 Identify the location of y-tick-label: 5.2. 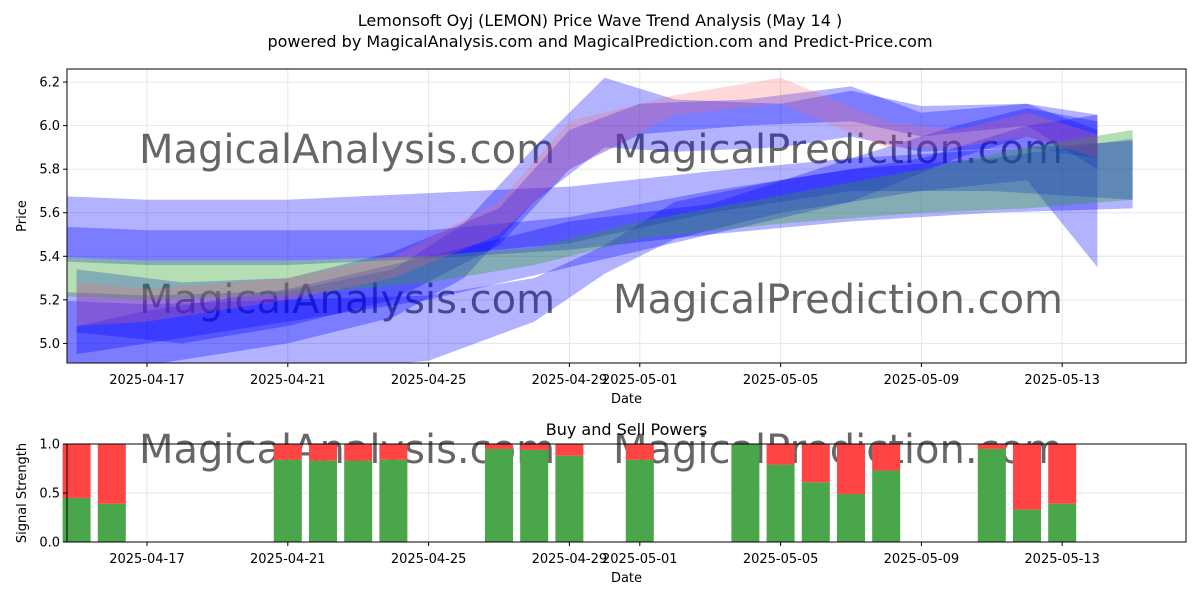
(49, 300).